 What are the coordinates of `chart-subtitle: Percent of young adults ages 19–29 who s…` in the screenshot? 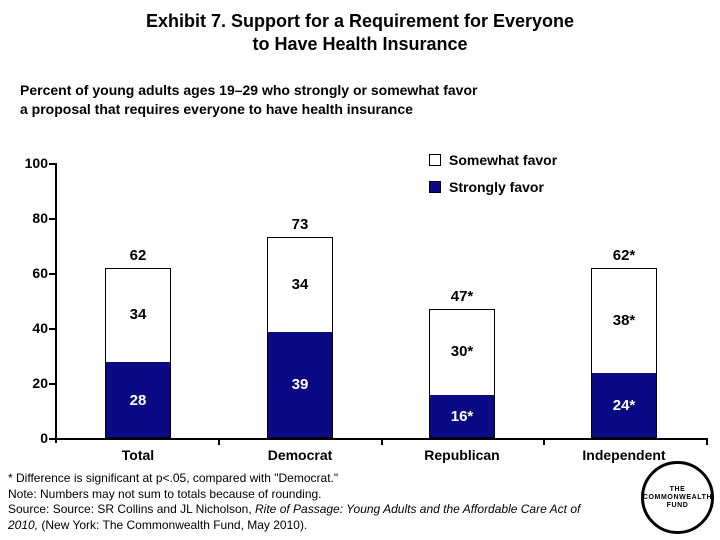 It's located at (249, 99).